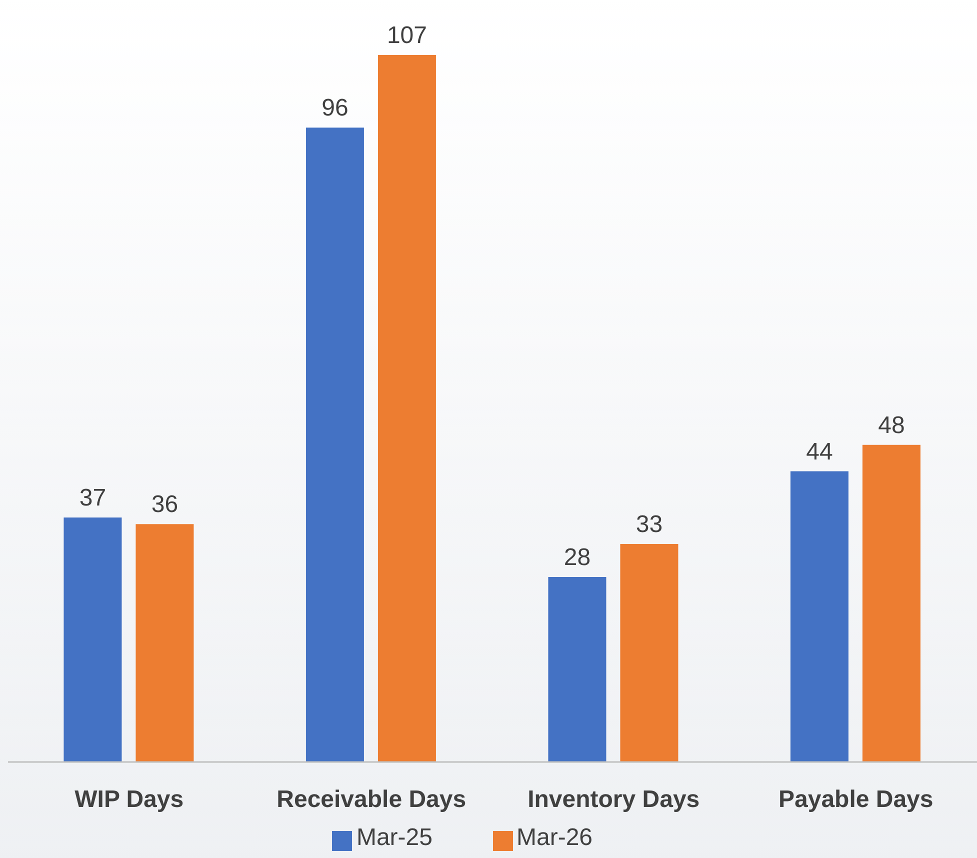  I want to click on x-tick-label: Payable Days, so click(856, 800).